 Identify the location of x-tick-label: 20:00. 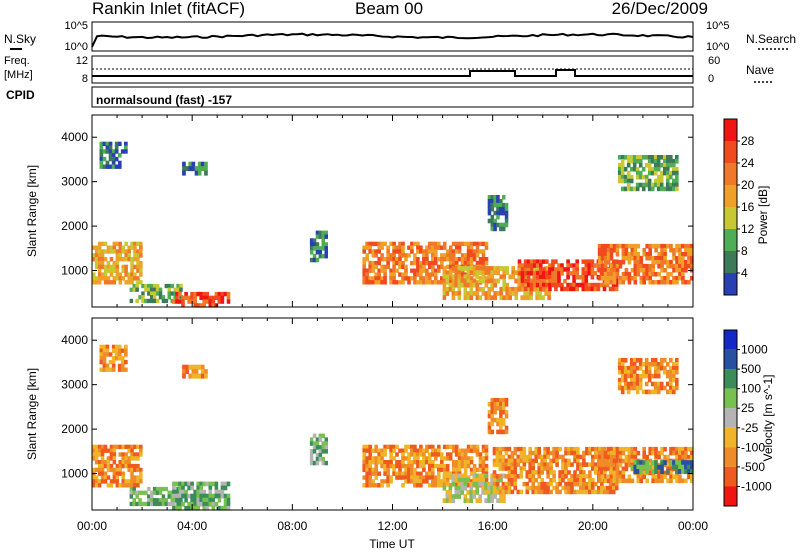
(593, 526).